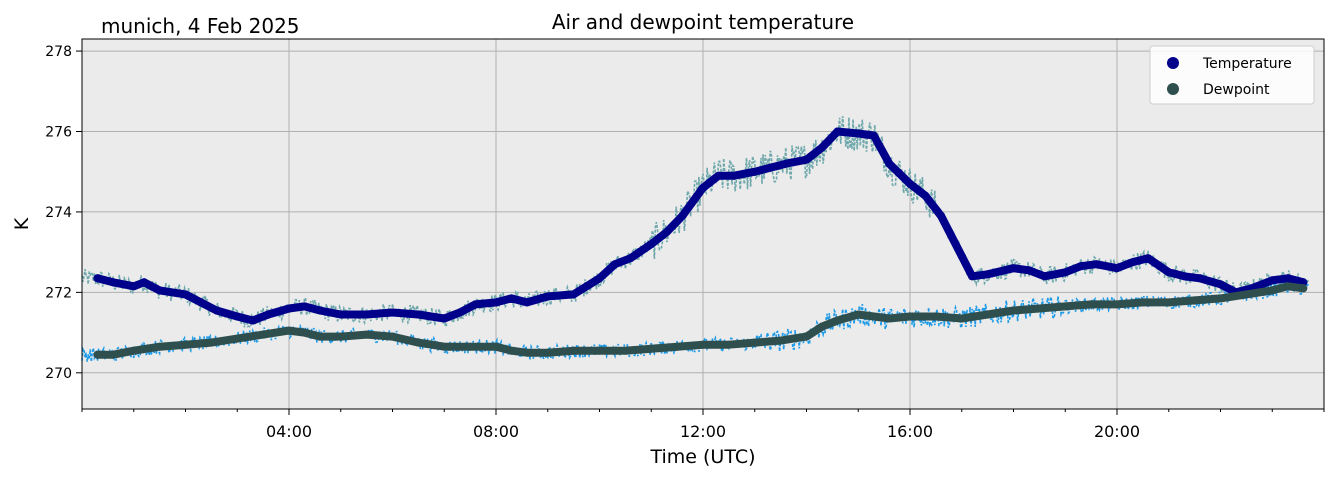 Image resolution: width=1335 pixels, height=478 pixels. Describe the element at coordinates (1173, 89) in the screenshot. I see `legend-marker-dewpoint` at that location.